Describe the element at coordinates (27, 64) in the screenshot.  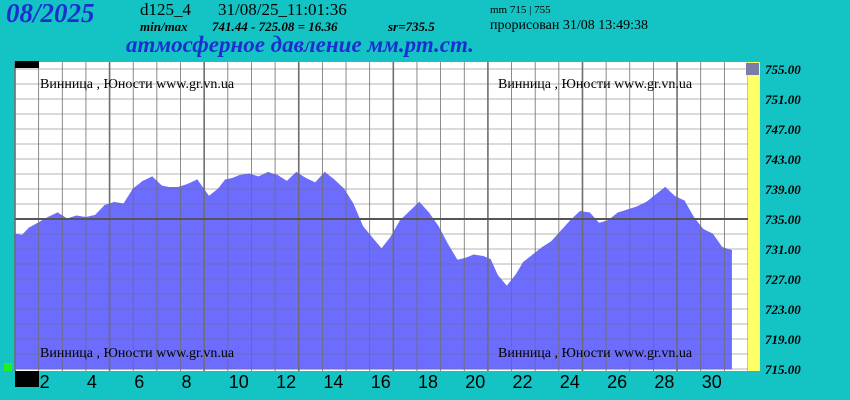
I see `corner-marker-top` at that location.